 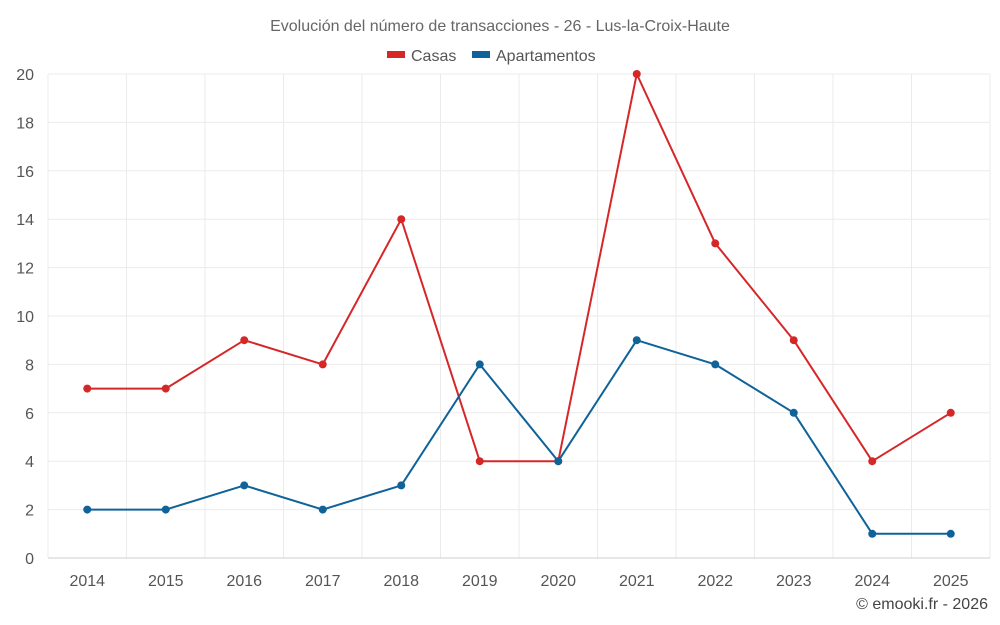 What do you see at coordinates (793, 340) in the screenshot?
I see `point-casas-2023` at bounding box center [793, 340].